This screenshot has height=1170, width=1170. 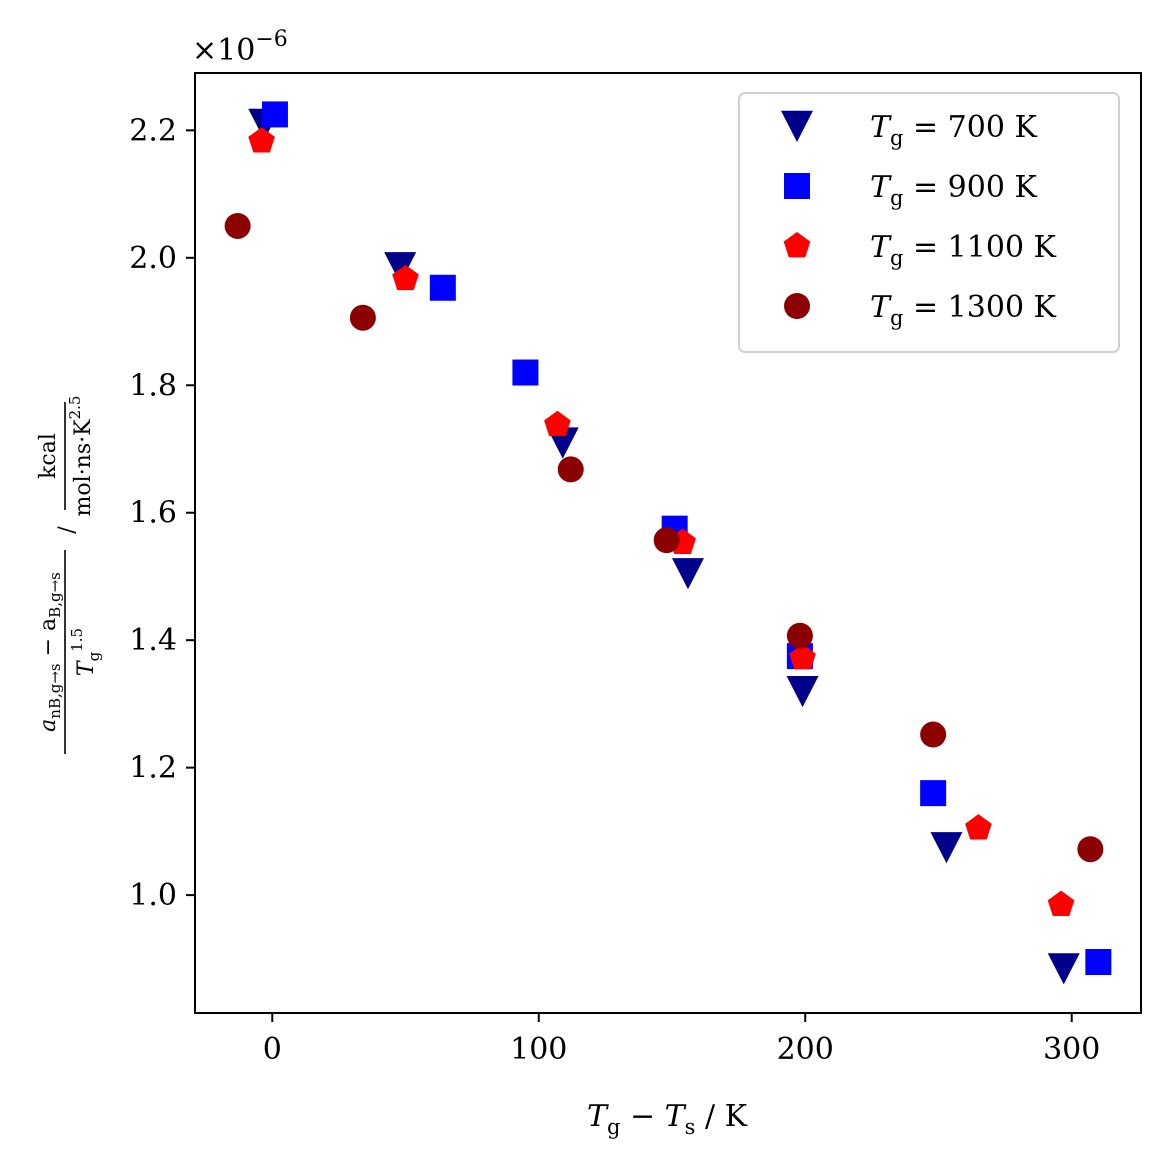 I want to click on y-tick-label: 1.2, so click(x=153, y=768).